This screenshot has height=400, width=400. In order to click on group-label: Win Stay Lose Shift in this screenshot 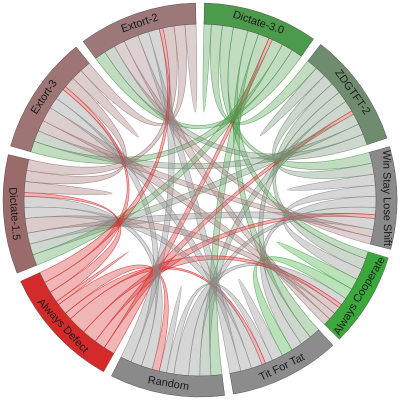, I will do `click(386, 198)`.